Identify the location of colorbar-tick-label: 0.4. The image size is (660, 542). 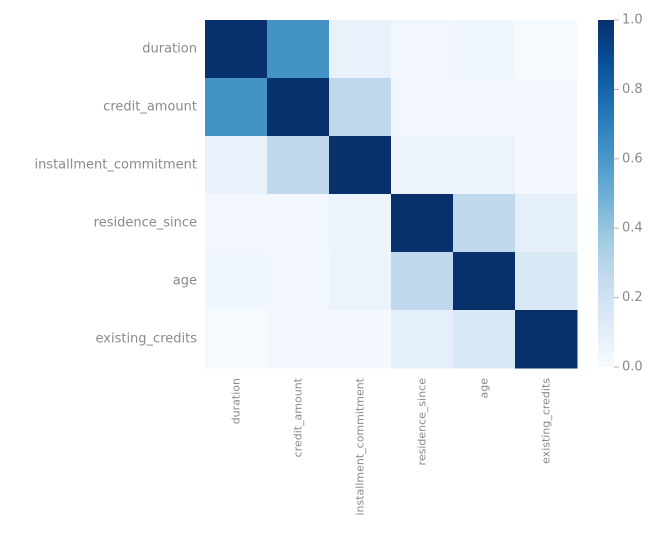
(632, 228).